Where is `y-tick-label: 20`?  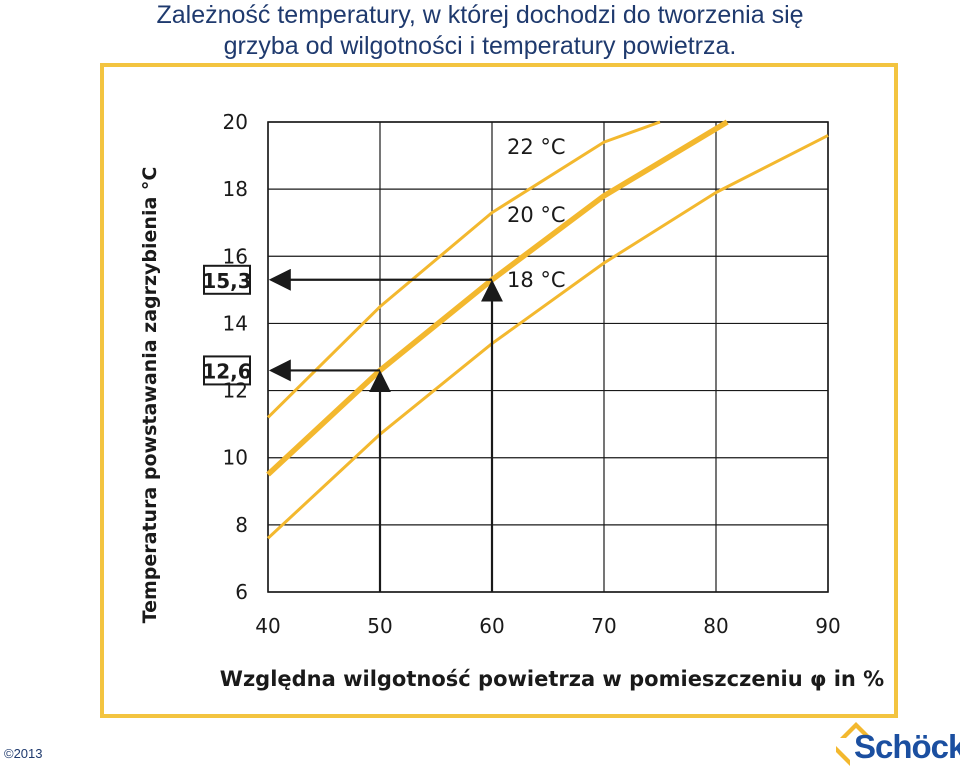 y-tick-label: 20 is located at coordinates (235, 122).